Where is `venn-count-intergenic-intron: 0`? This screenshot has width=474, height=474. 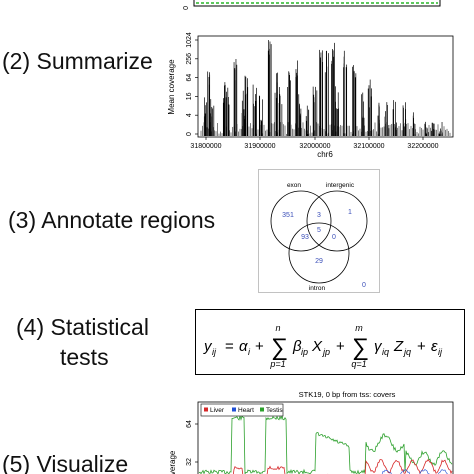
venn-count-intergenic-intron: 0 is located at coordinates (334, 237).